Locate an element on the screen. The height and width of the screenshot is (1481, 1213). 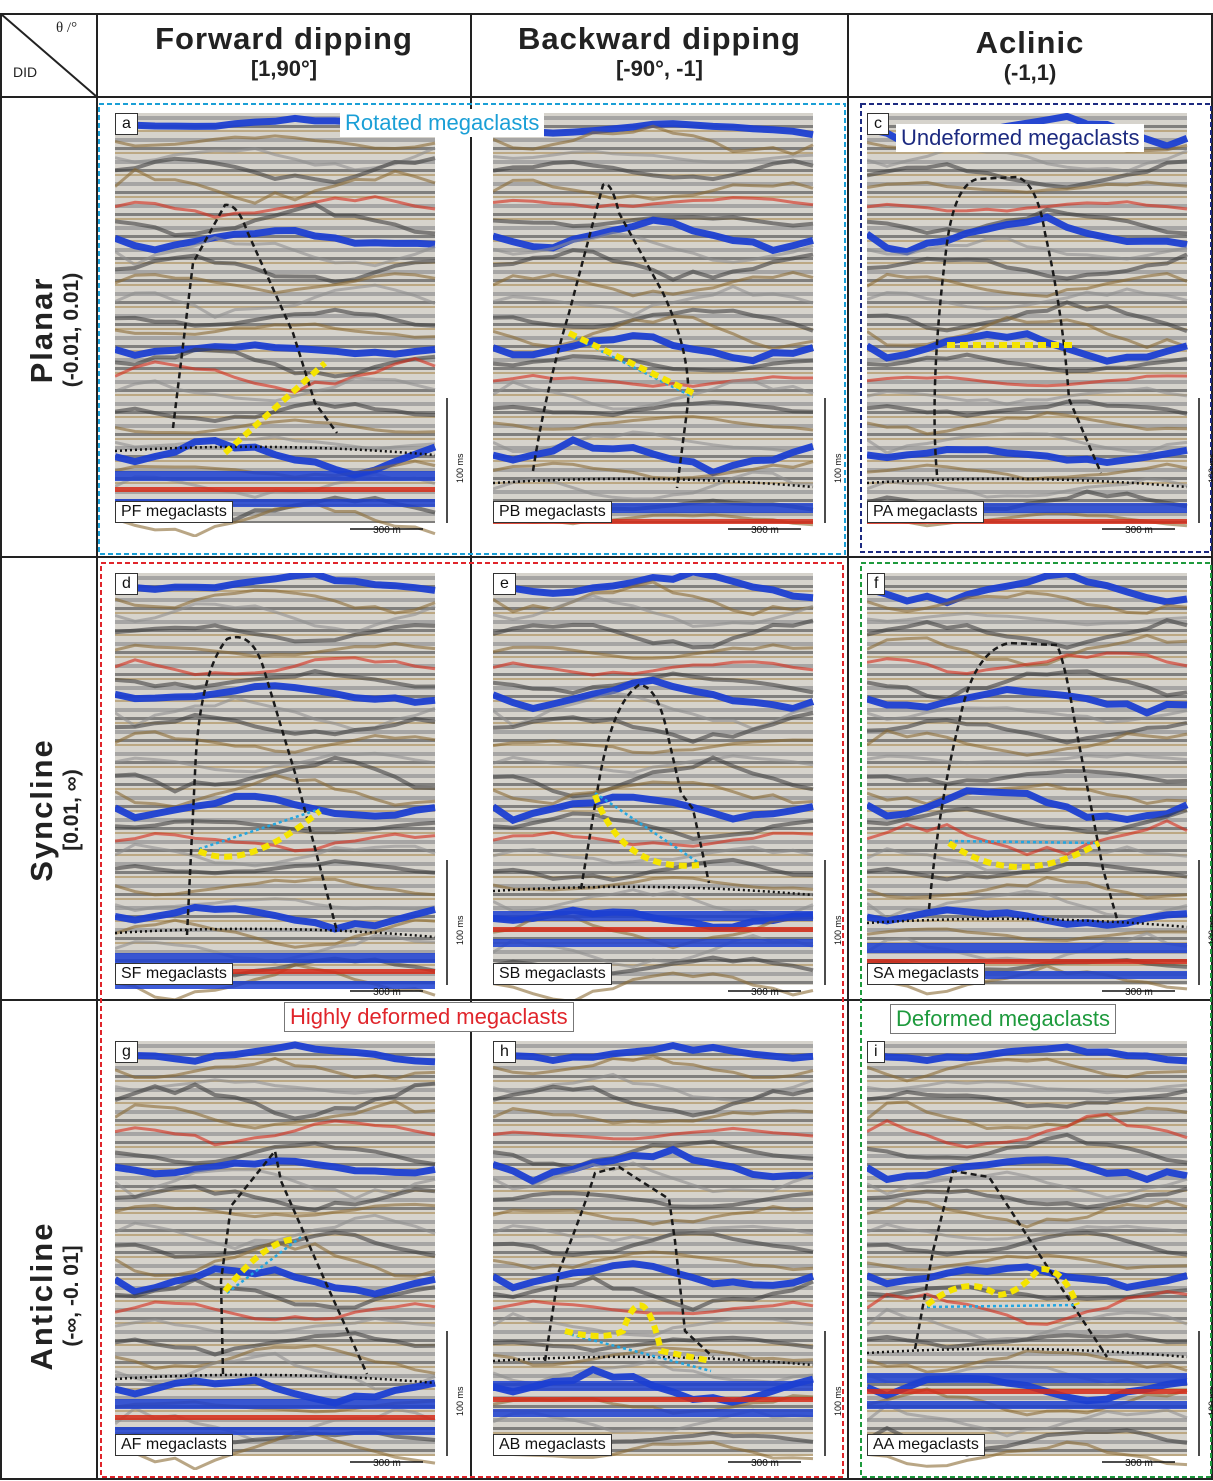
seismic-panel-a: a PF megaclasts 300 m 100 ms is located at coordinates (300, 325).